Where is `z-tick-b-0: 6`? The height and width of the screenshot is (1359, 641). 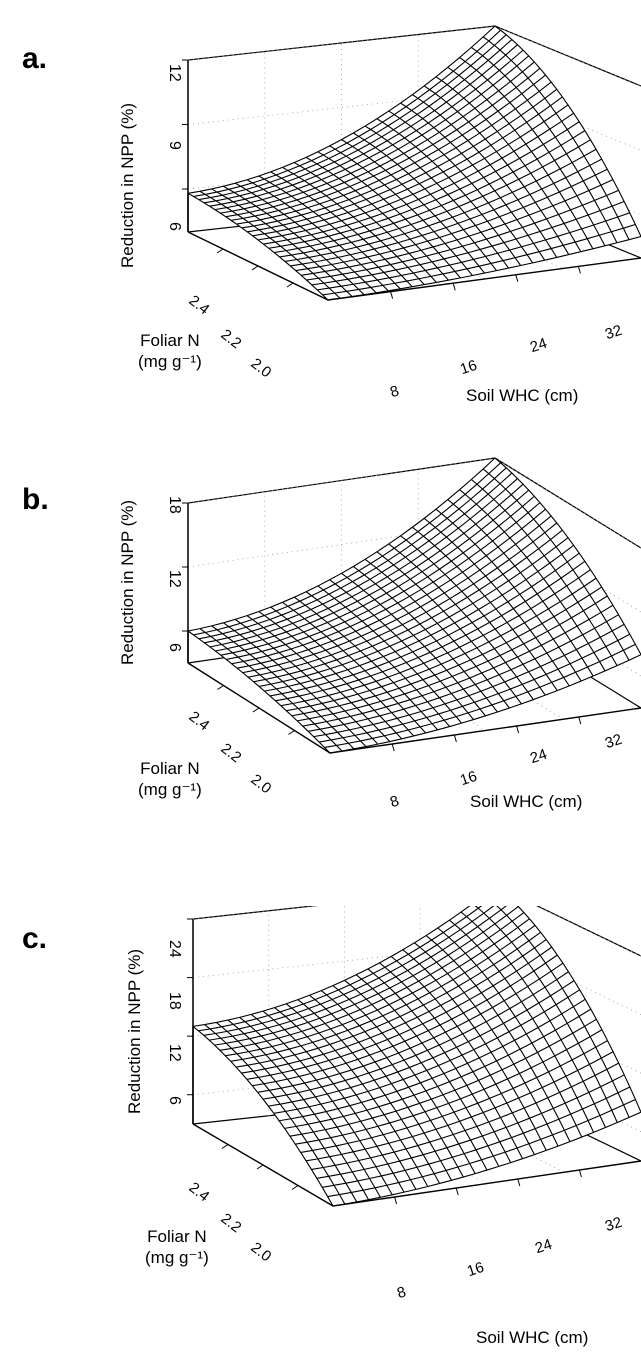 z-tick-b-0: 6 is located at coordinates (174, 647).